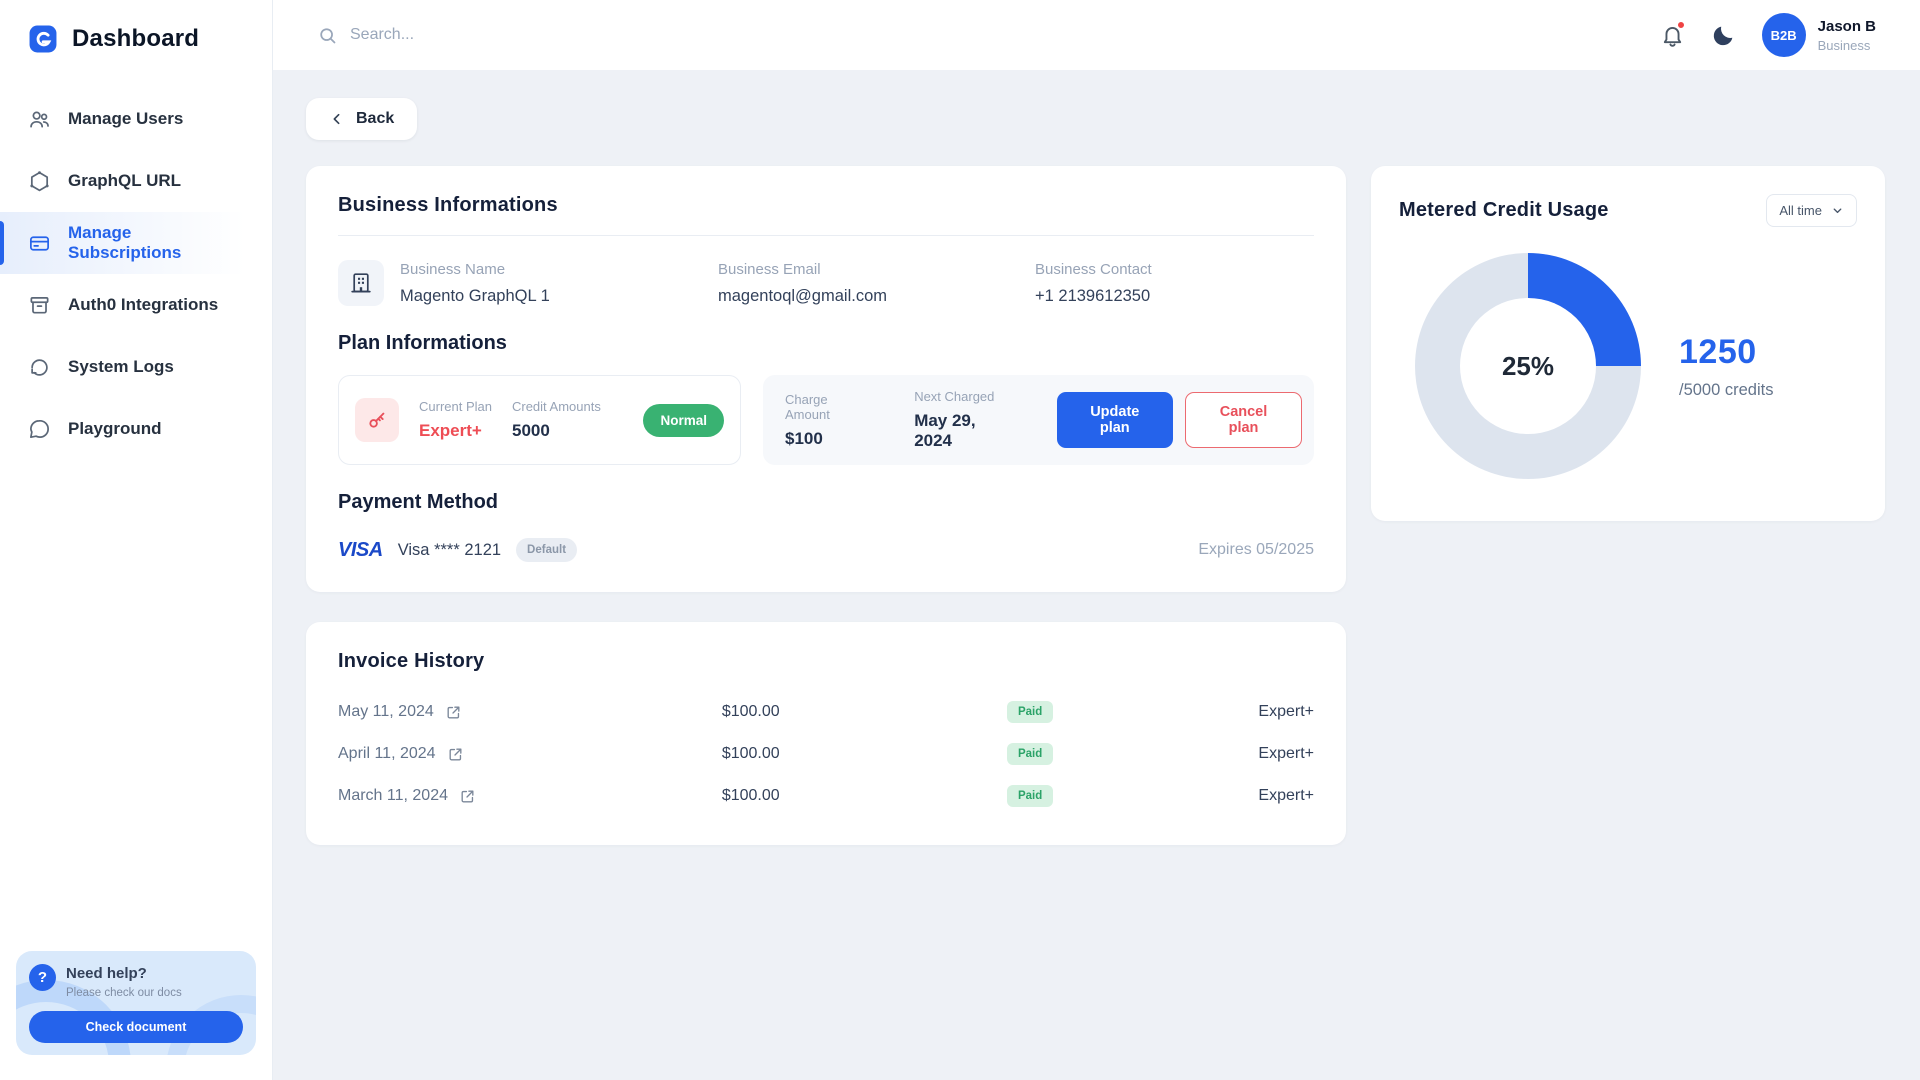 The width and height of the screenshot is (1920, 1080). I want to click on credit-amounts-value: 5000, so click(530, 430).